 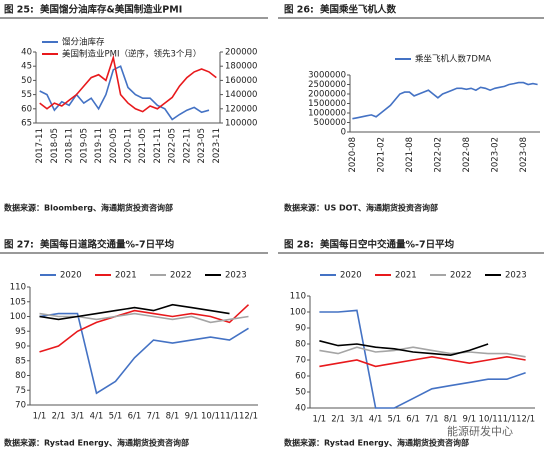 I want to click on y-tick-label: 95, so click(x=20, y=332).